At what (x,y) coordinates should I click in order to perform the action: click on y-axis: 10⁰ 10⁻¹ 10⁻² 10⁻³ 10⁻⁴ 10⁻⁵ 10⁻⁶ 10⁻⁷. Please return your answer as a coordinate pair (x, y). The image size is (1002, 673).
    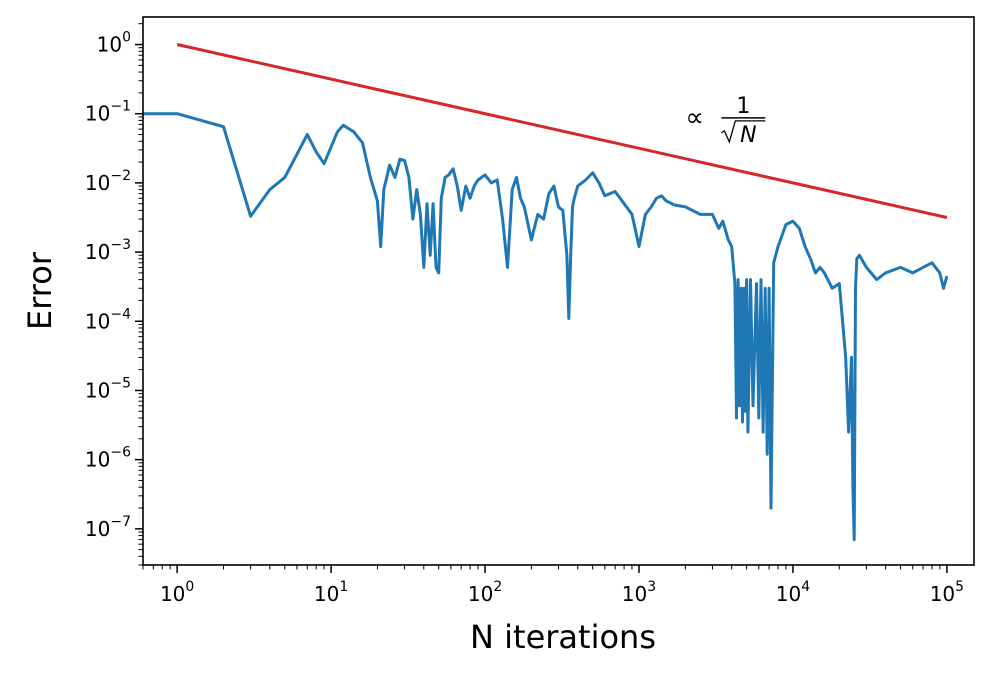
    Looking at the image, I should click on (114, 294).